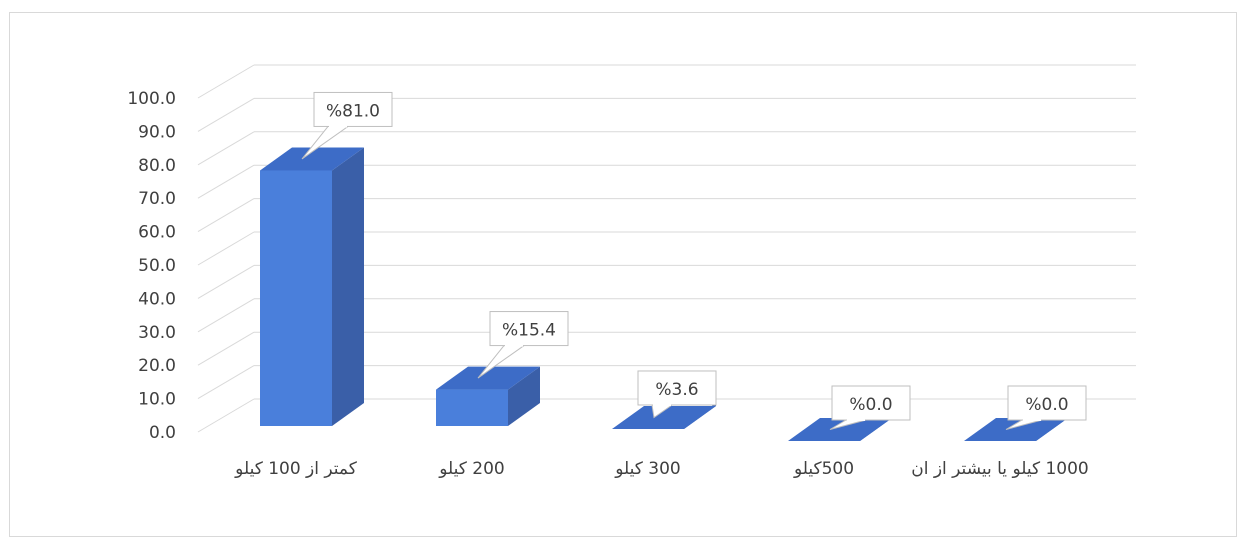  Describe the element at coordinates (157, 166) in the screenshot. I see `y-tick-label: 80.0` at that location.